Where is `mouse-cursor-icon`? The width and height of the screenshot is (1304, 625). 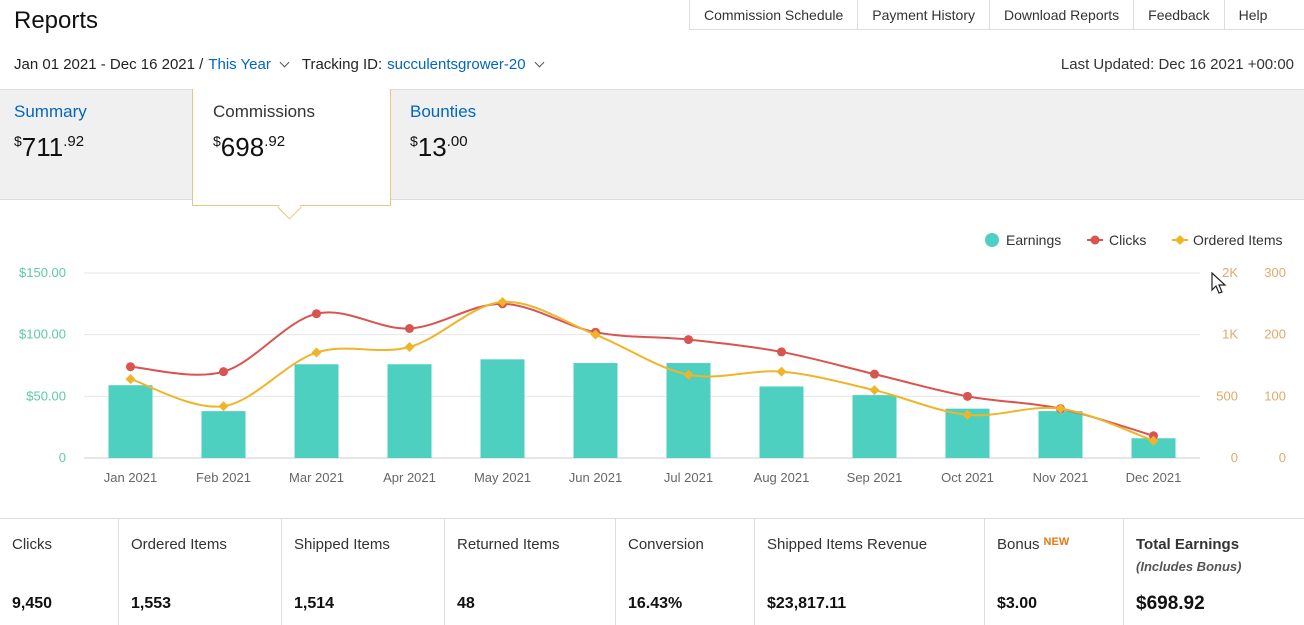 mouse-cursor-icon is located at coordinates (1219, 283).